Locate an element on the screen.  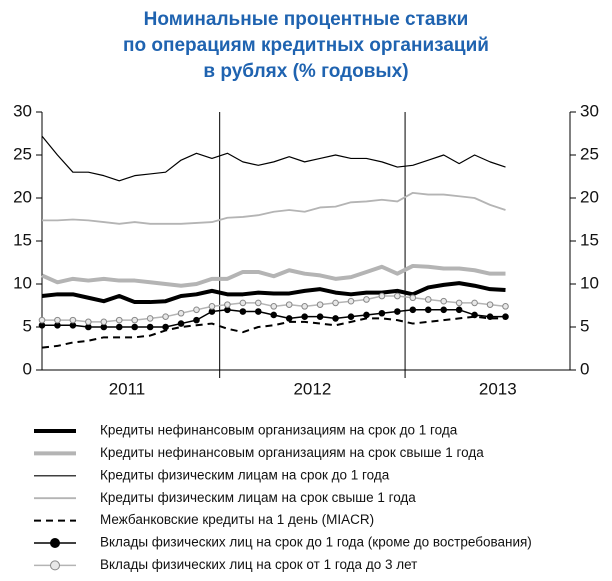
y-tick-label: 30 is located at coordinates (22, 110).